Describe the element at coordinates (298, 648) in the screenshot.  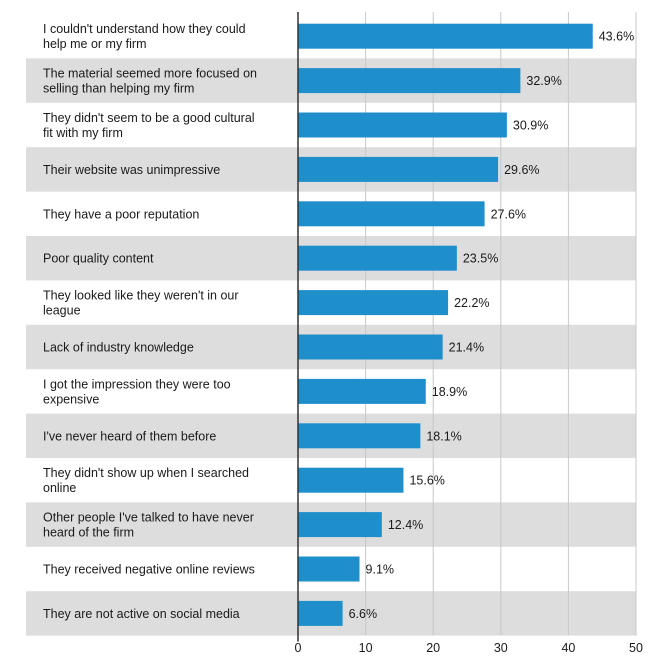
I see `x-tick-label: 0` at that location.